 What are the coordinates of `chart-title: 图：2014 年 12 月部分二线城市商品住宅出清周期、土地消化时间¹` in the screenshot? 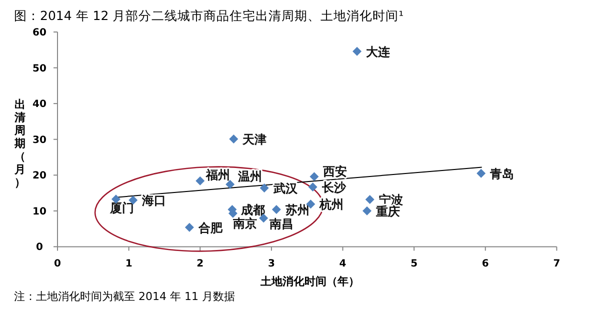 It's located at (209, 15).